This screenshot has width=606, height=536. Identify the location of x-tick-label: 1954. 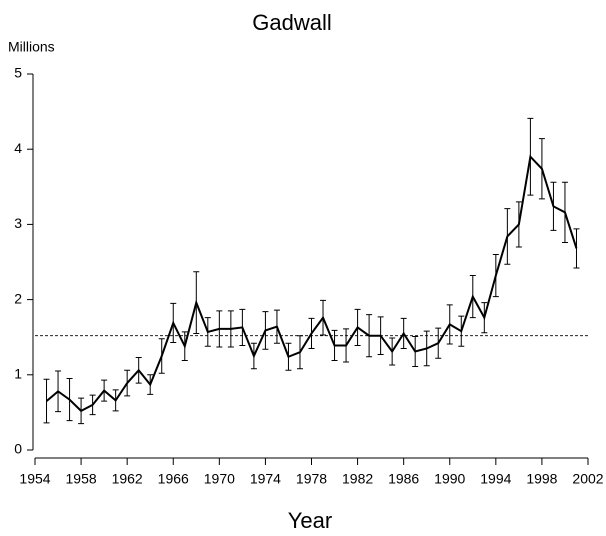
(34, 479).